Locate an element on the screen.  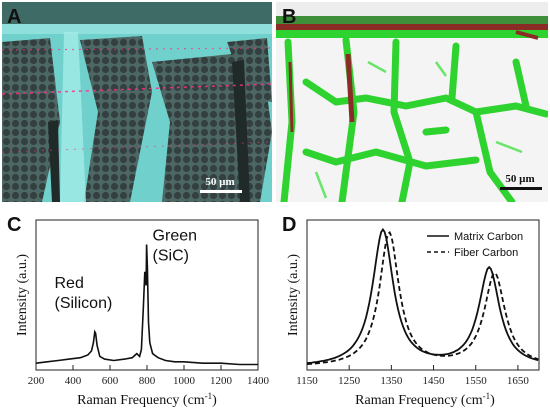
panel-letter-c: C is located at coordinates (14, 225).